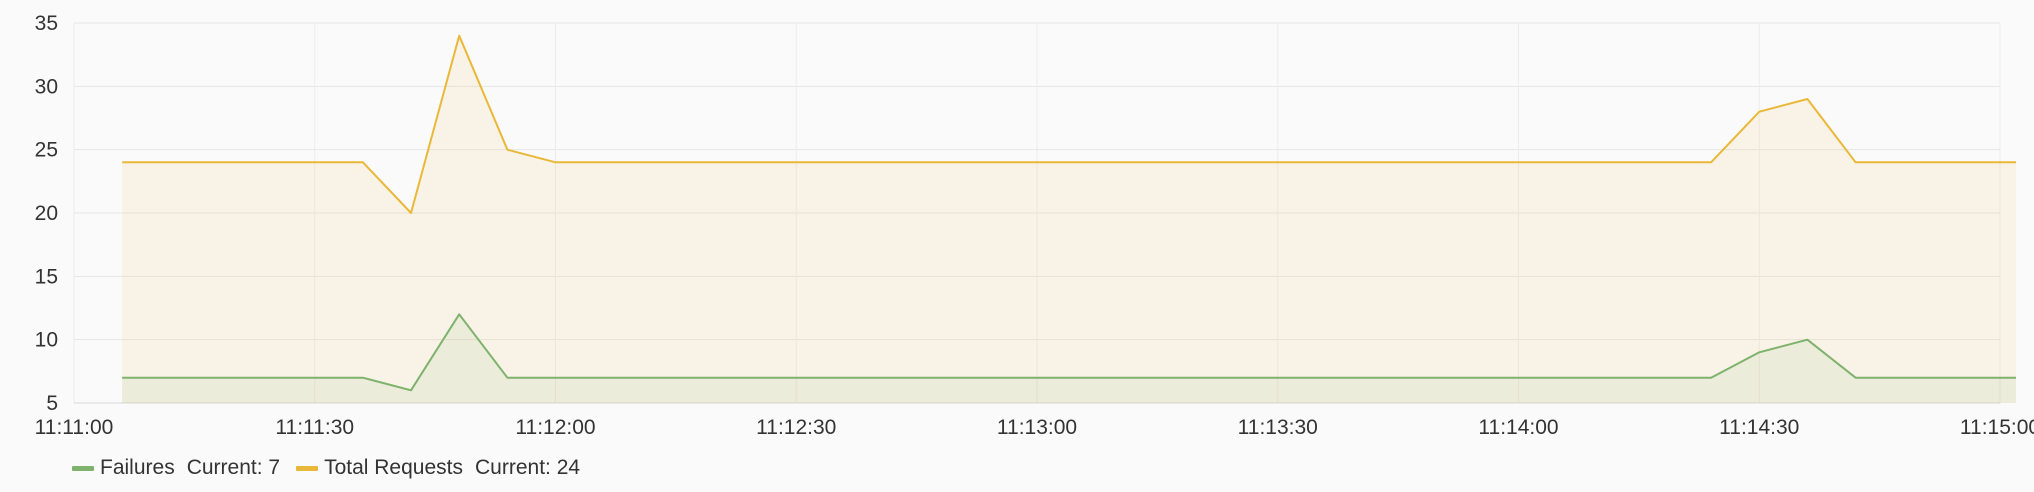  Describe the element at coordinates (46, 23) in the screenshot. I see `y-tick-label: 35` at that location.